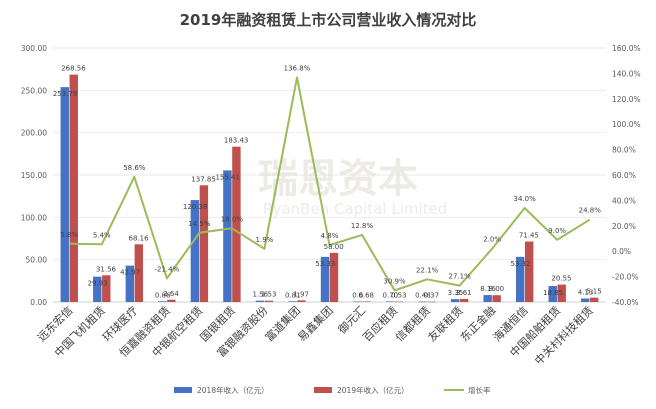 Image resolution: width=656 pixels, height=409 pixels. What do you see at coordinates (34, 48) in the screenshot?
I see `left-tick-label: 300.00` at bounding box center [34, 48].